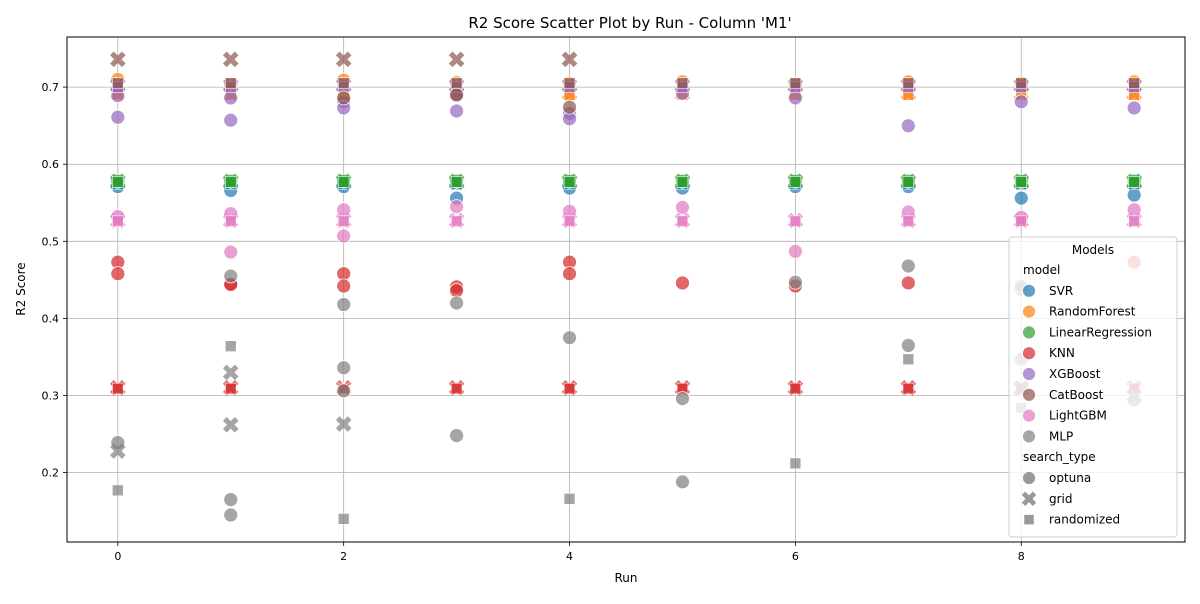  I want to click on legend-group-title: search_type, so click(1059, 457).